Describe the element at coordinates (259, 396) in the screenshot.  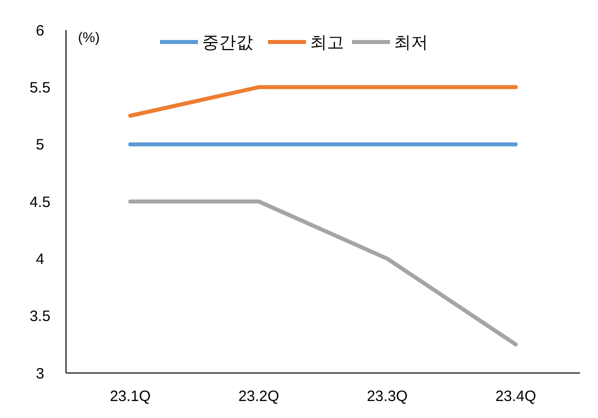
I see `x-tick-label: 23.2Q` at that location.